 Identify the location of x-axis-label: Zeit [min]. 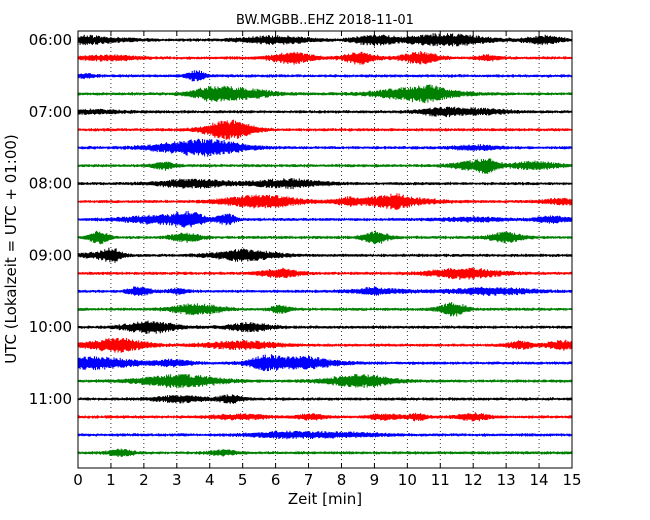
(325, 499).